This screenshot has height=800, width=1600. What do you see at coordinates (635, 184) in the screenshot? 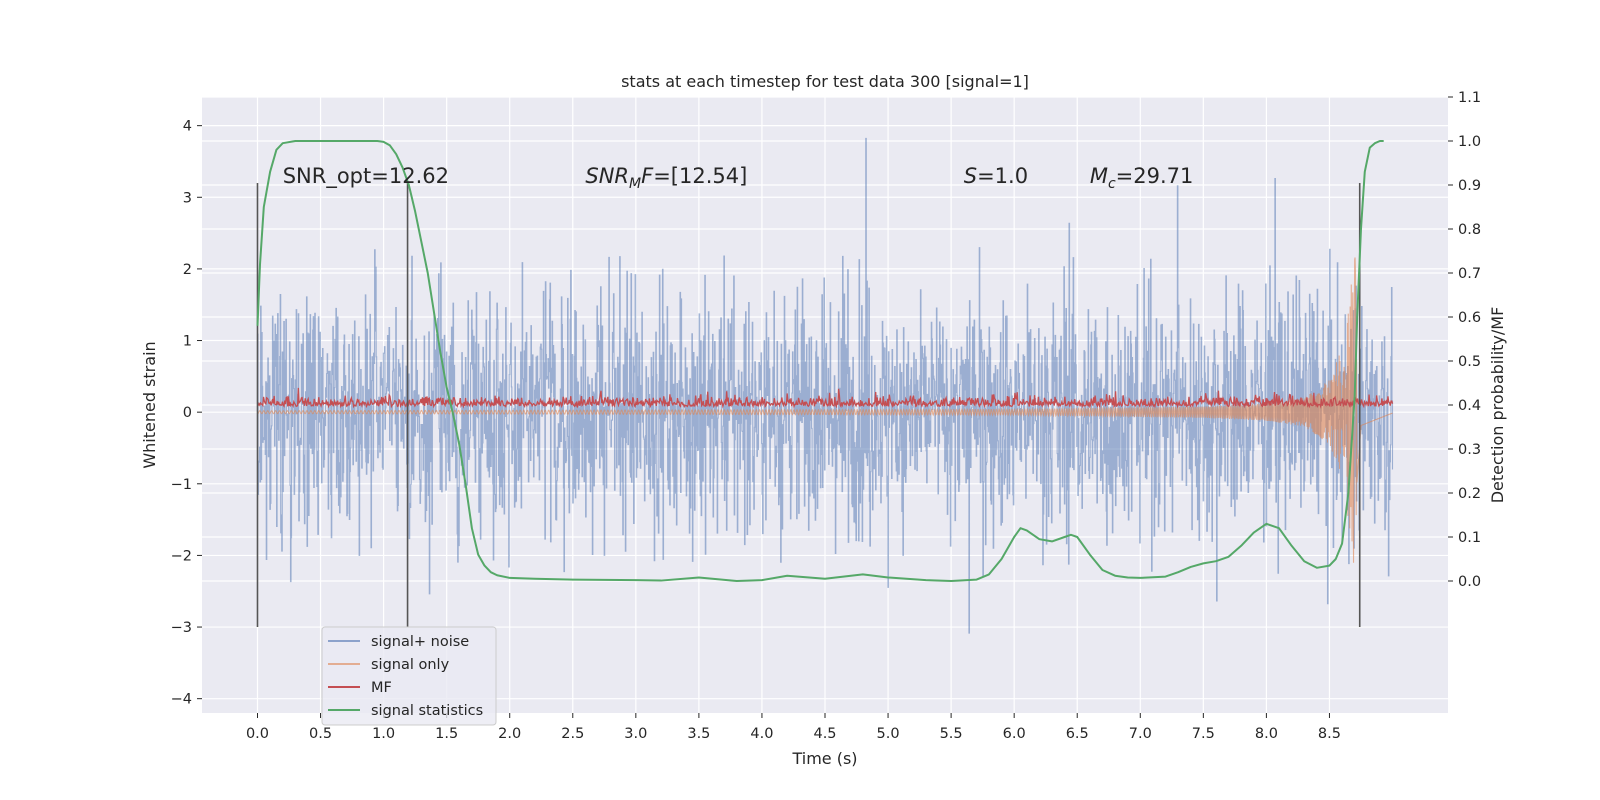
I see `annotation-subscript: M` at bounding box center [635, 184].